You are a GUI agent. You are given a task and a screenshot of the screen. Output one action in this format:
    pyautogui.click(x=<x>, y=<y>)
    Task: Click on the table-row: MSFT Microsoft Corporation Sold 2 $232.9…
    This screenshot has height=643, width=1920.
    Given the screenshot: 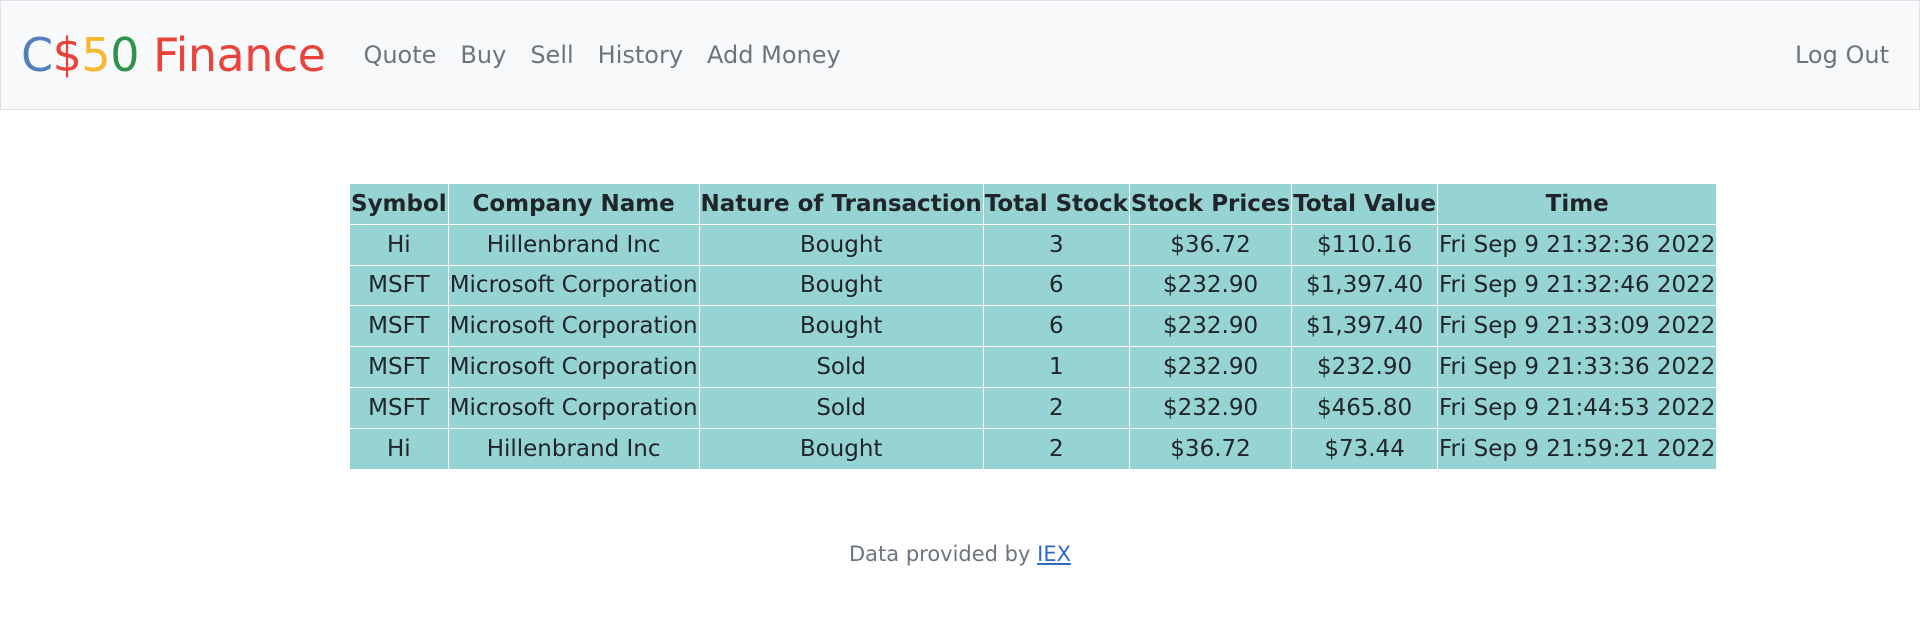 What is the action you would take?
    pyautogui.click(x=1033, y=407)
    